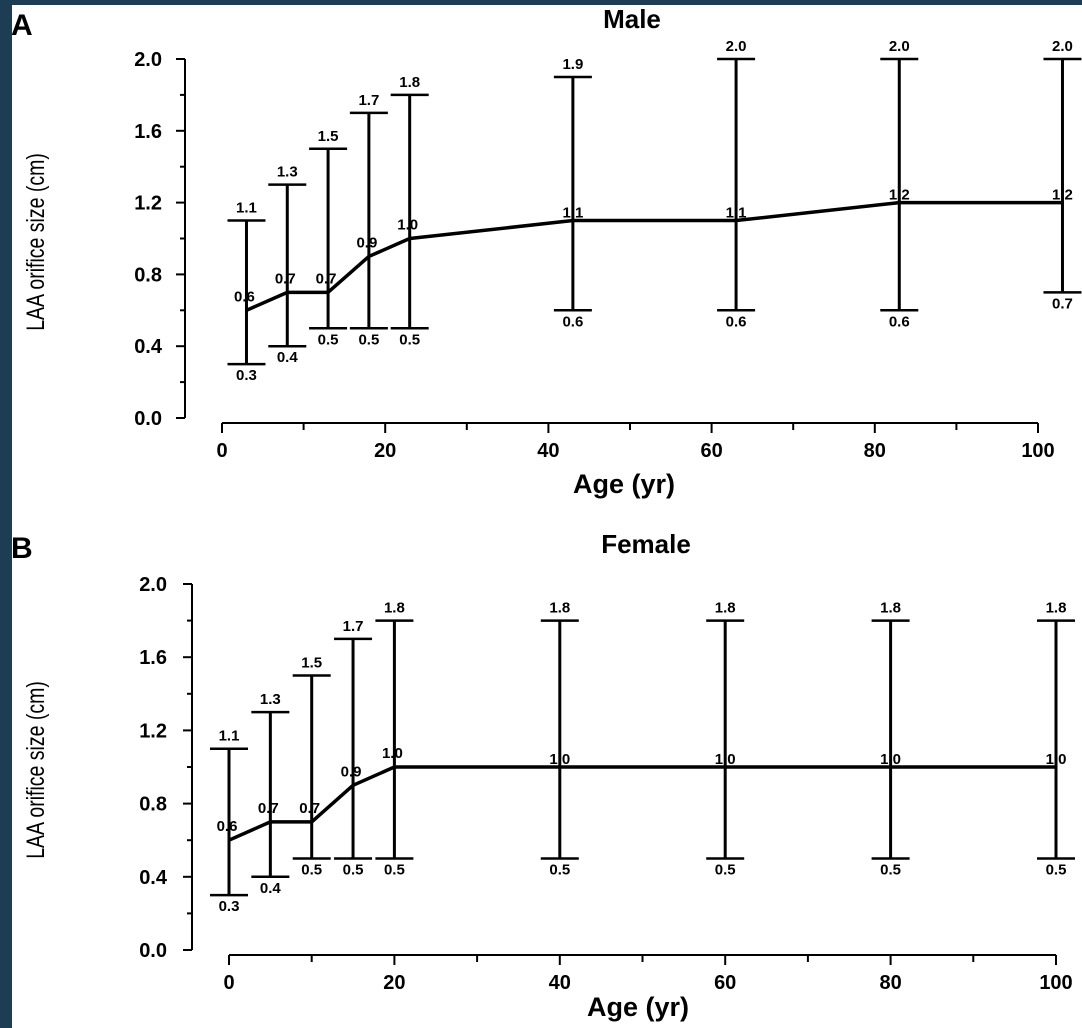 The height and width of the screenshot is (1028, 1082). What do you see at coordinates (1062, 303) in the screenshot?
I see `data-label-lower: 0.7` at bounding box center [1062, 303].